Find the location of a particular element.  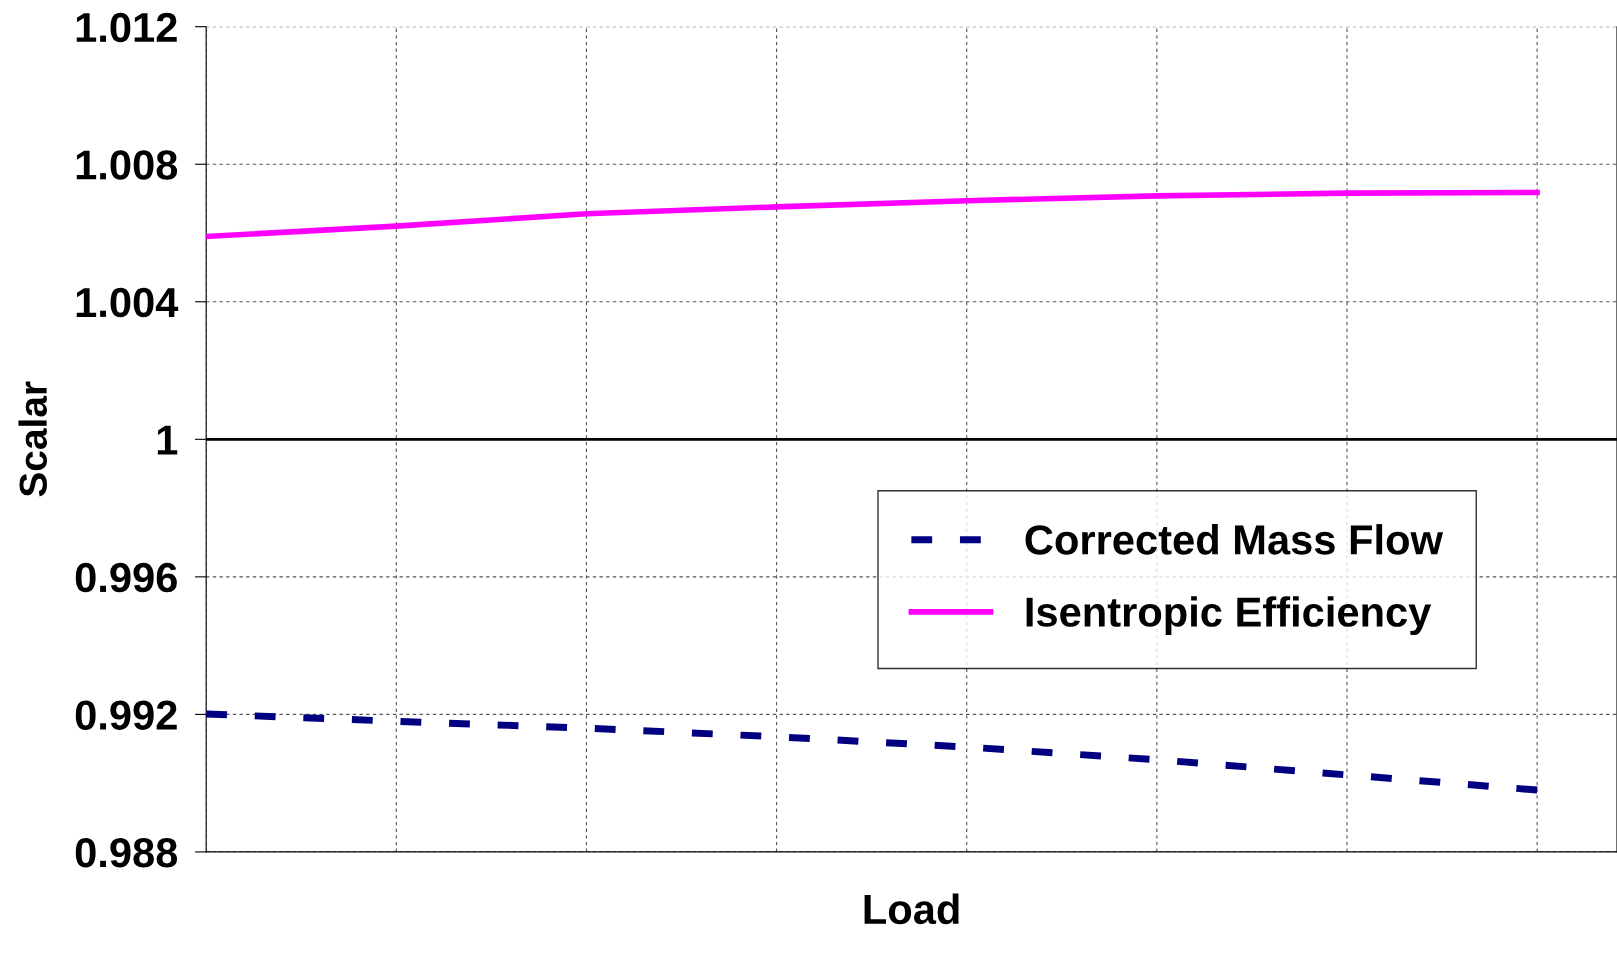

x-axis-title: Load is located at coordinates (911, 909).